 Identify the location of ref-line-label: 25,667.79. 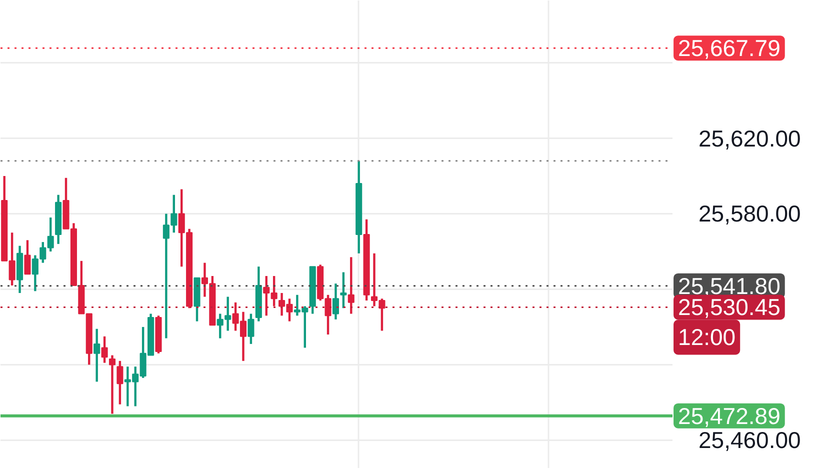
(729, 48).